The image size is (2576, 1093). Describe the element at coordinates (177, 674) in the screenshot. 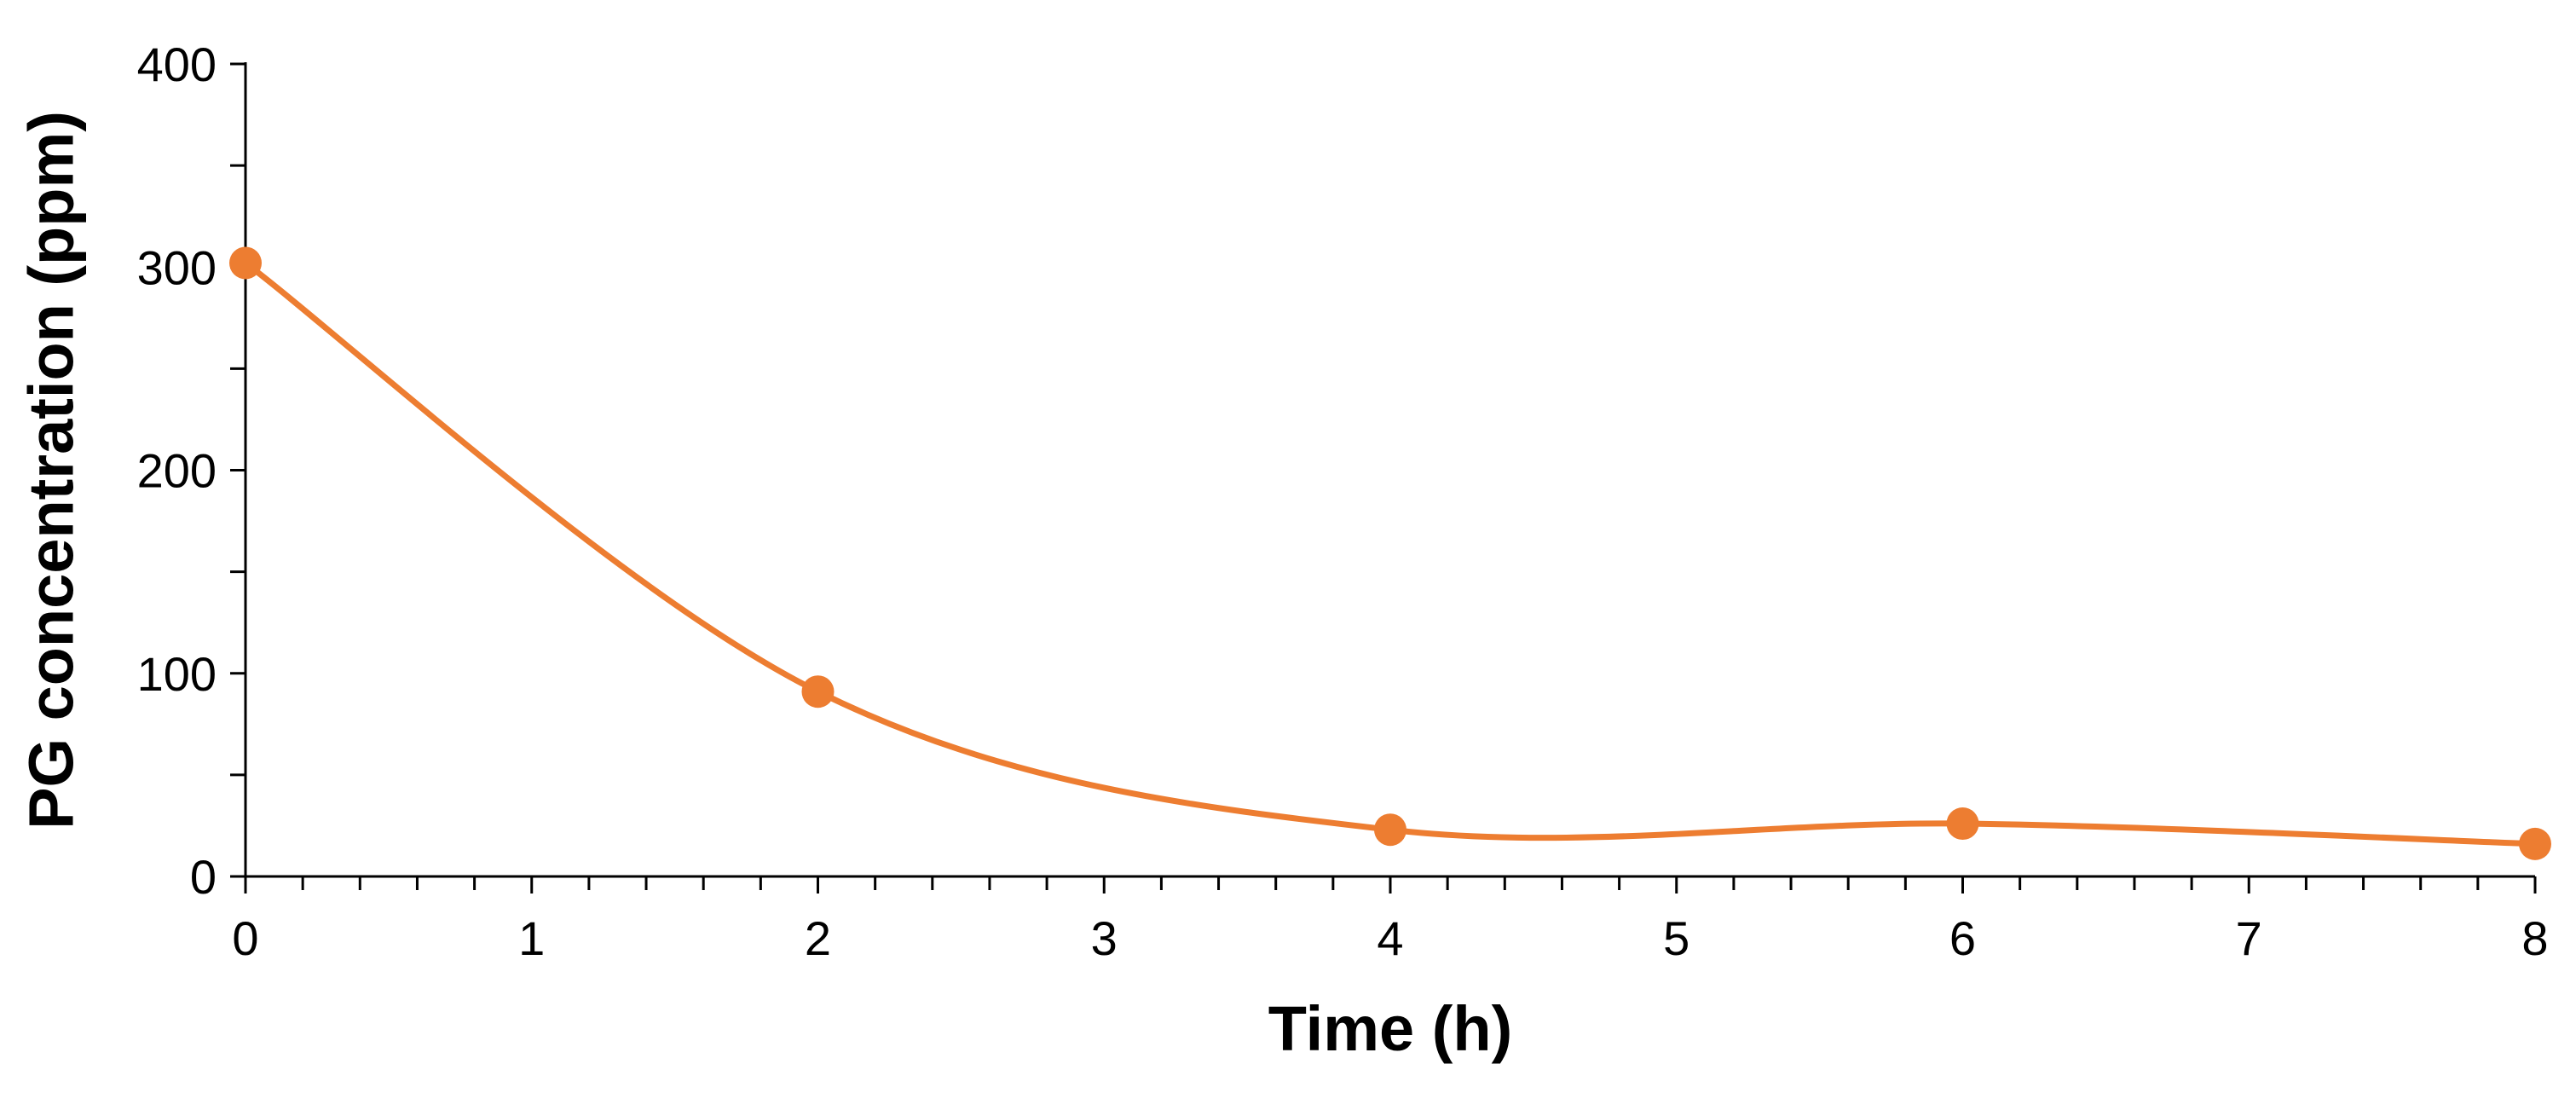

I see `y-tick-label: 100` at that location.